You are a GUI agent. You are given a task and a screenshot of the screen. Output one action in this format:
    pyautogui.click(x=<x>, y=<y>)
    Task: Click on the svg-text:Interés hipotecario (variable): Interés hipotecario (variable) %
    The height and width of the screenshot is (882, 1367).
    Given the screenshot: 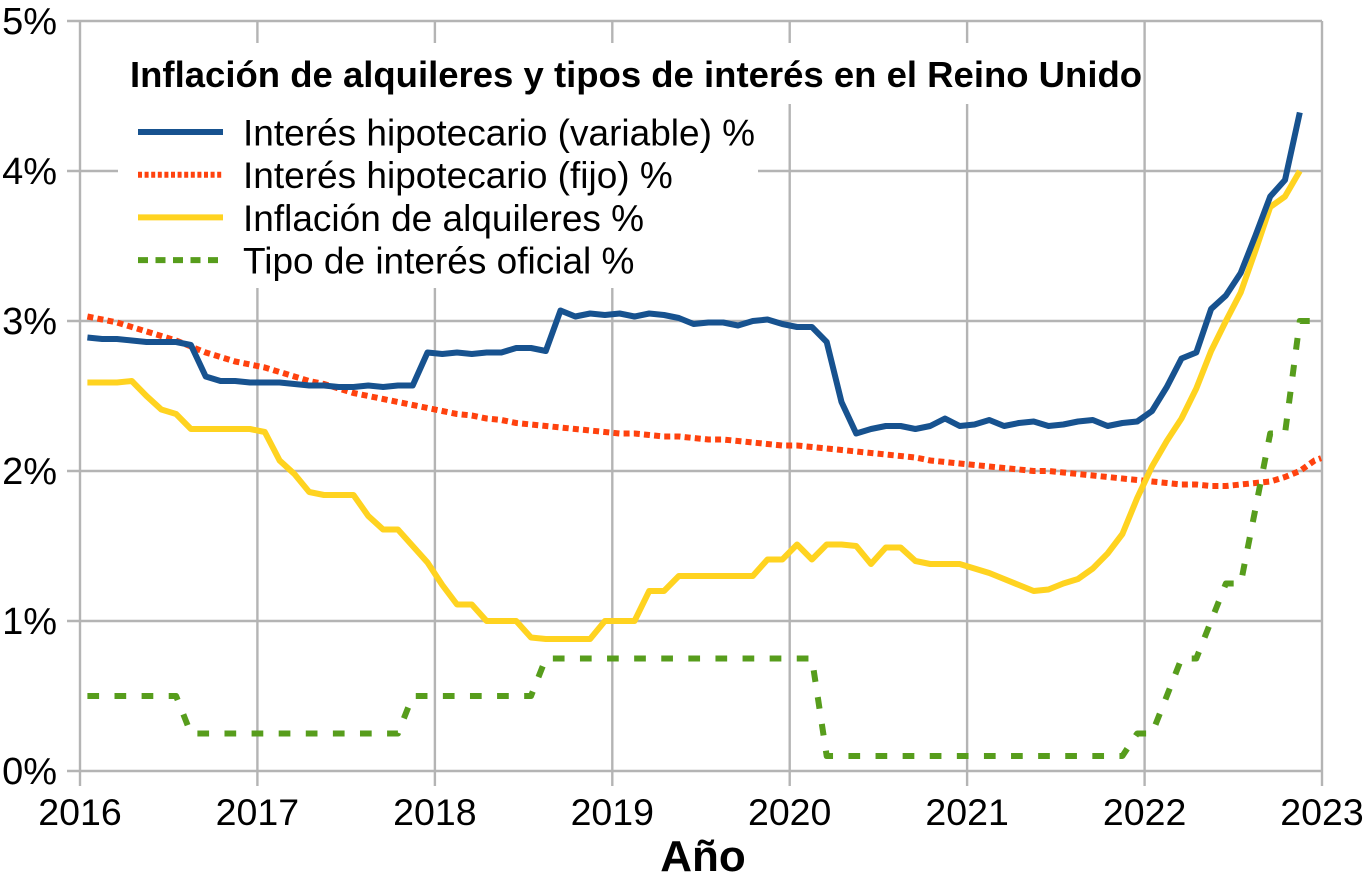 What is the action you would take?
    pyautogui.click(x=499, y=132)
    